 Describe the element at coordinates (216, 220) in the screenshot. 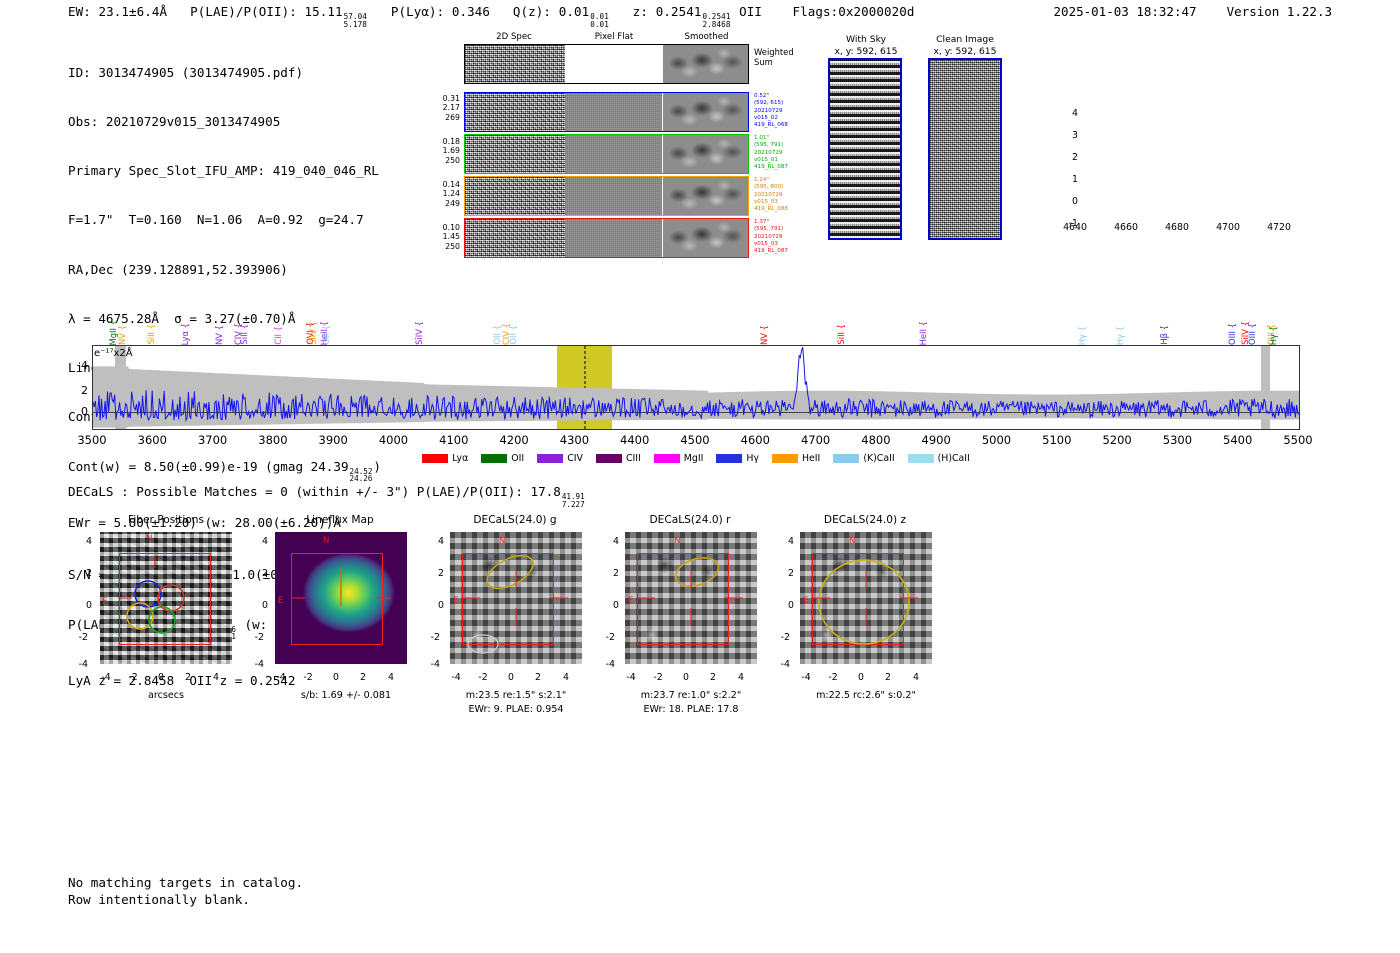

I see `info-seeing-throughput: F=1.7" T=0.160 N=1.06 A=0.92 g=24.7` at that location.